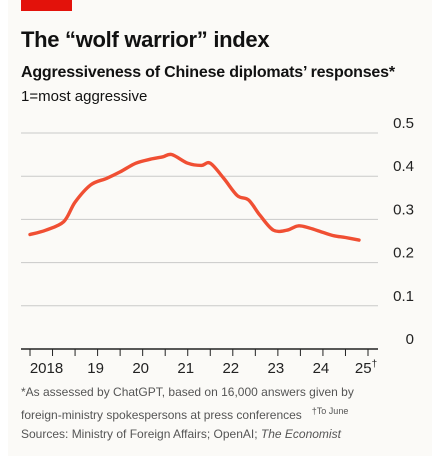 This screenshot has width=438, height=458. I want to click on x-tick-label: 21, so click(185, 368).